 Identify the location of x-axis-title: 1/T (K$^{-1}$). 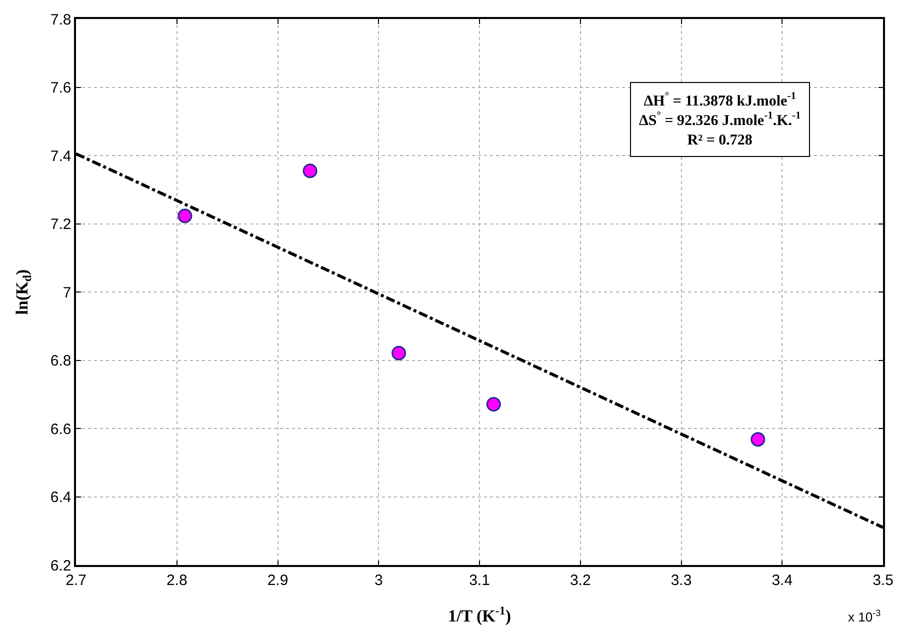
(479, 615).